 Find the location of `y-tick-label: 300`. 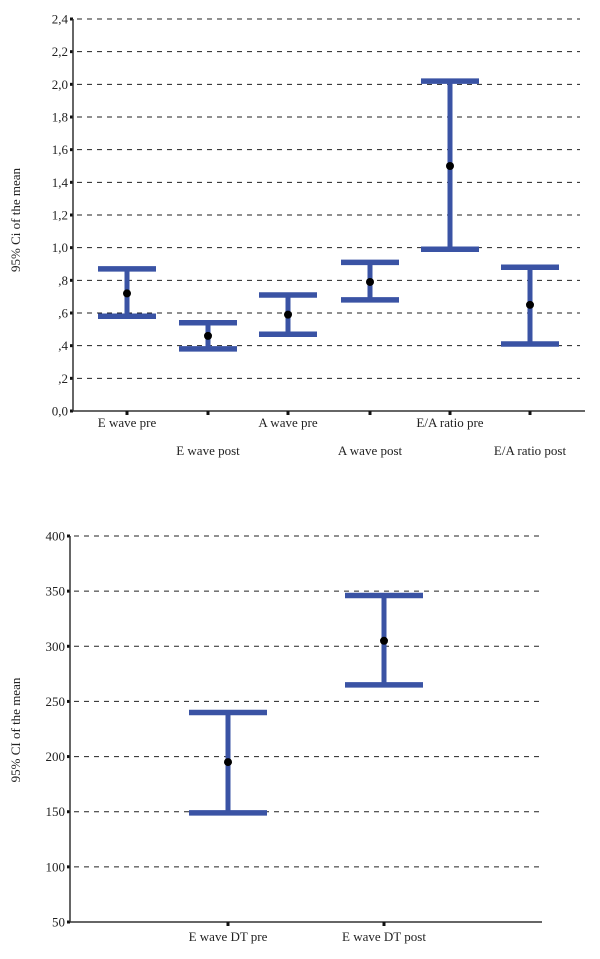

y-tick-label: 300 is located at coordinates (56, 646).